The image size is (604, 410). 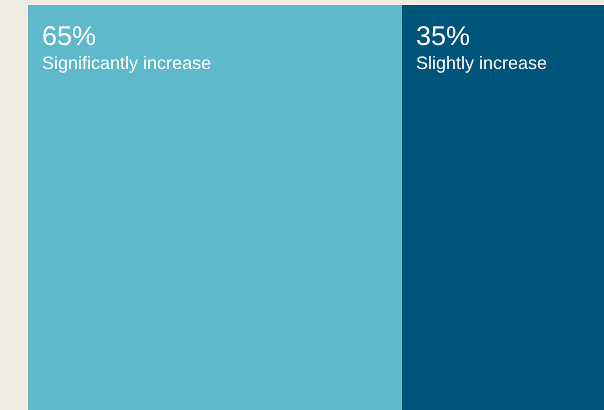 What do you see at coordinates (443, 36) in the screenshot?
I see `data-label: 35%` at bounding box center [443, 36].